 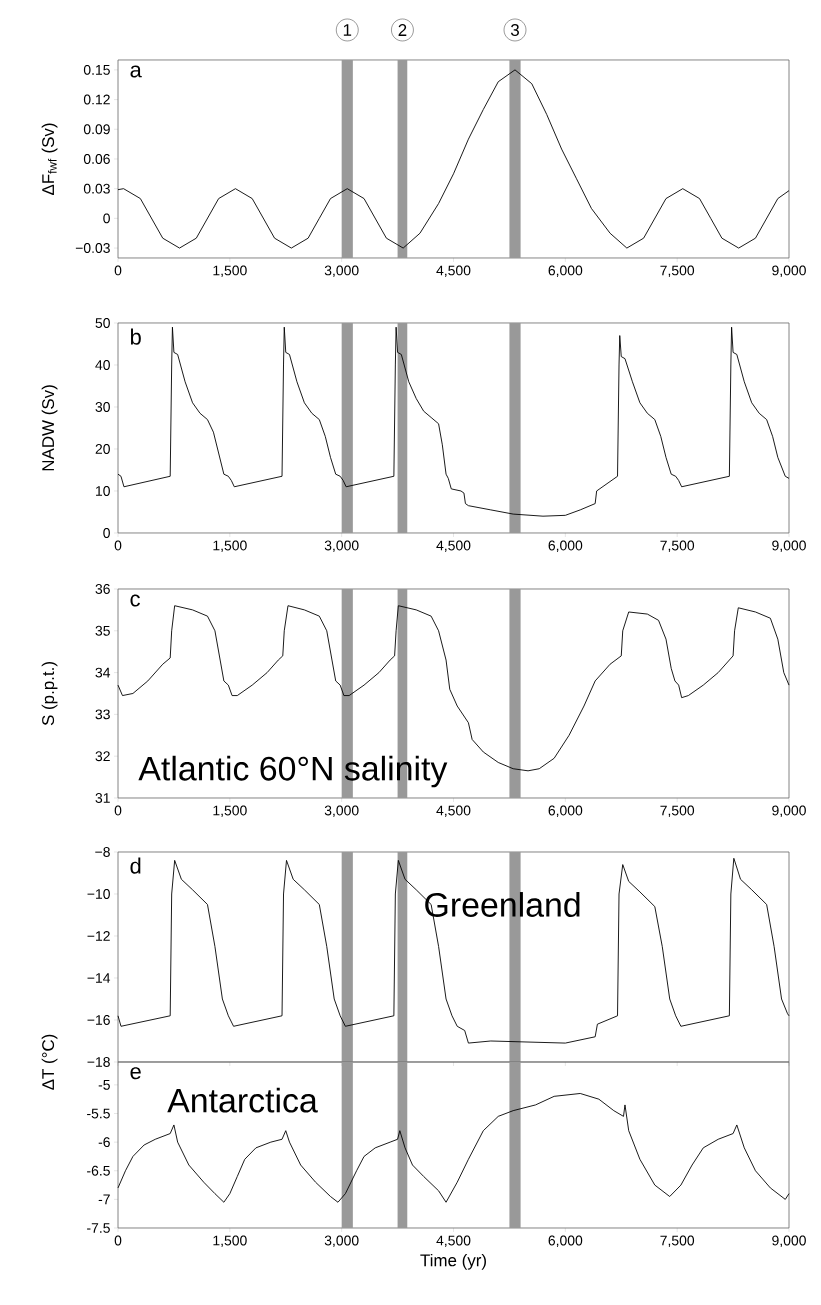 What do you see at coordinates (98, 1062) in the screenshot?
I see `y-tick-label: −18` at bounding box center [98, 1062].